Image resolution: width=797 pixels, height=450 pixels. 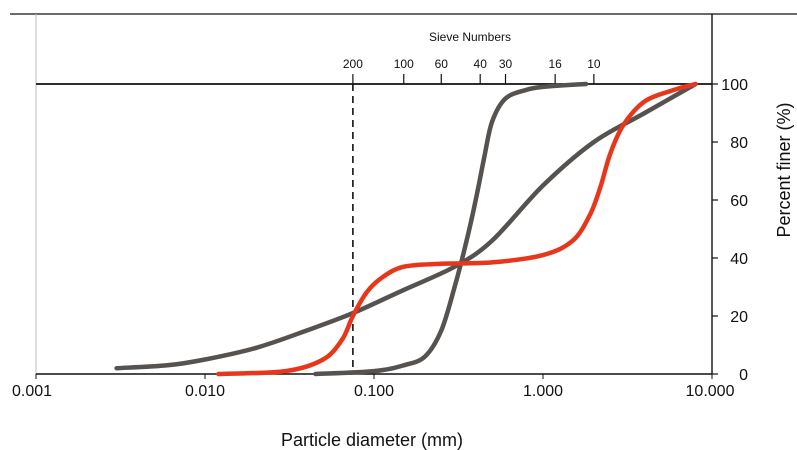 I want to click on y-tick-label: 80, so click(x=739, y=143).